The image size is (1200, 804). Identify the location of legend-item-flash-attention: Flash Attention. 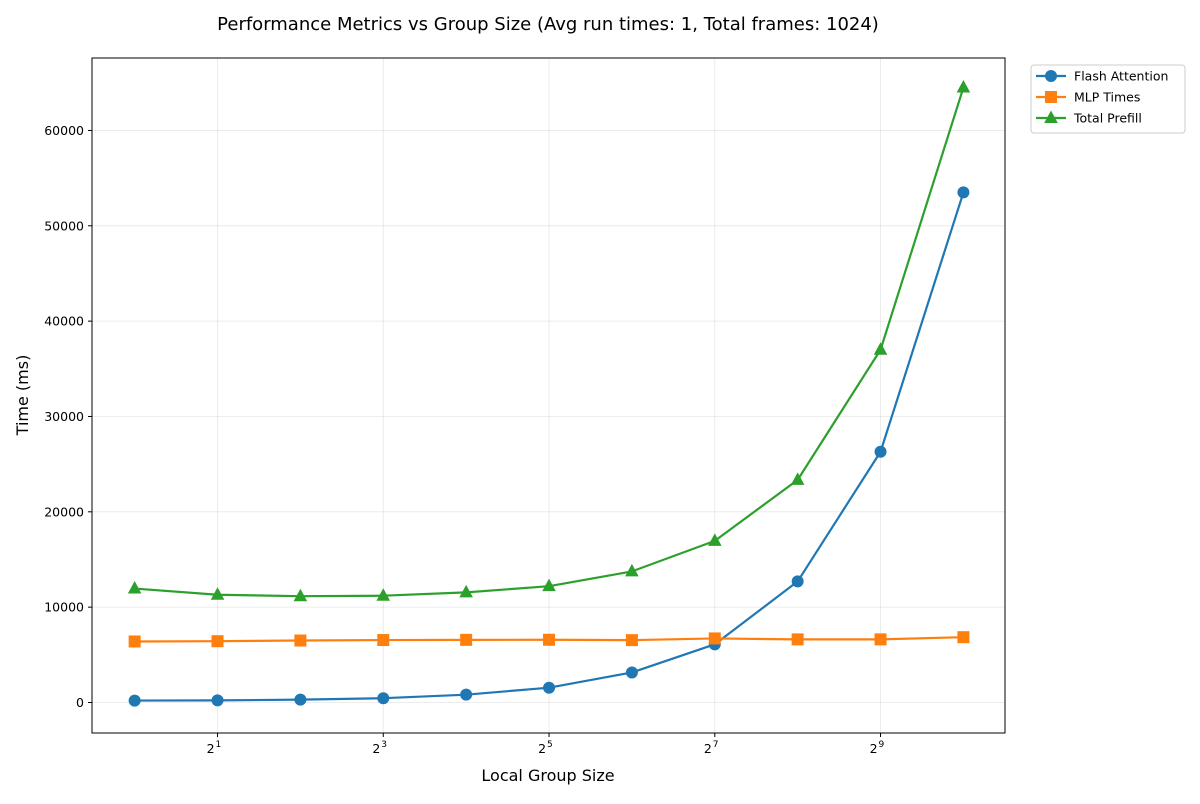
(1102, 76).